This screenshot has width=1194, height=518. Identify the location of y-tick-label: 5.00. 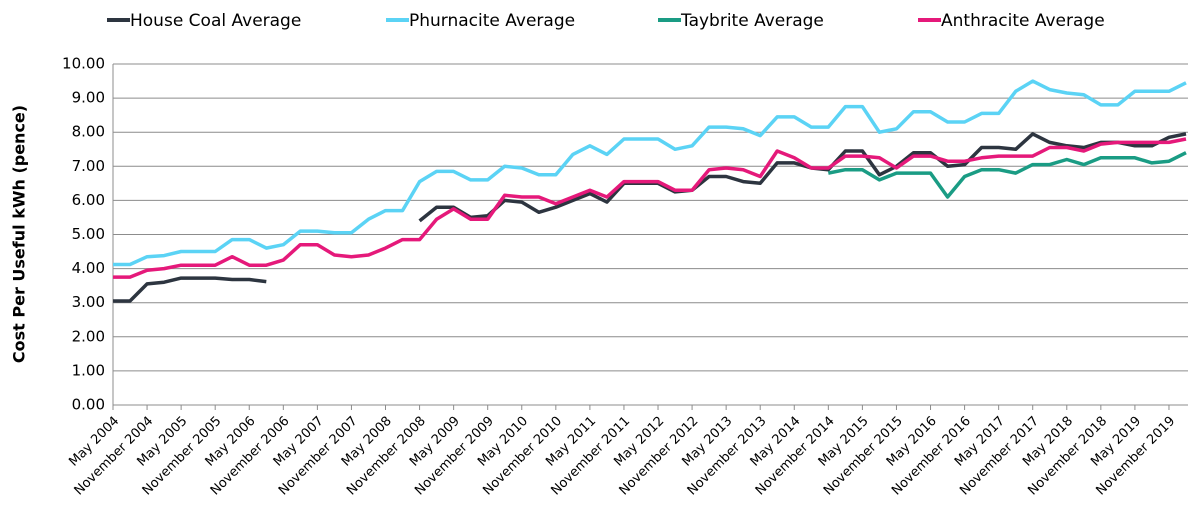
(88, 234).